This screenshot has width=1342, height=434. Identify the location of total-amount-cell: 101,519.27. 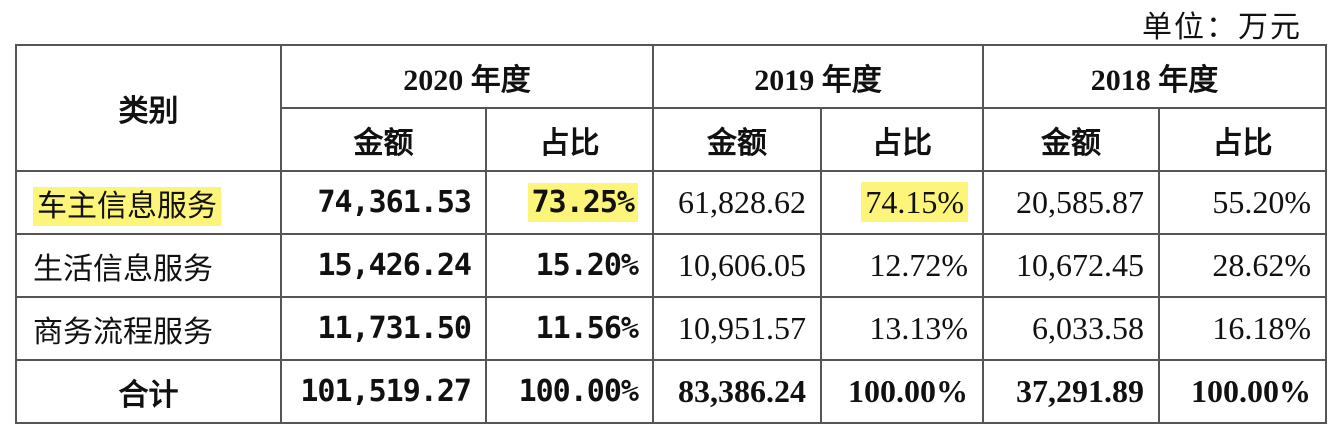
(383, 391).